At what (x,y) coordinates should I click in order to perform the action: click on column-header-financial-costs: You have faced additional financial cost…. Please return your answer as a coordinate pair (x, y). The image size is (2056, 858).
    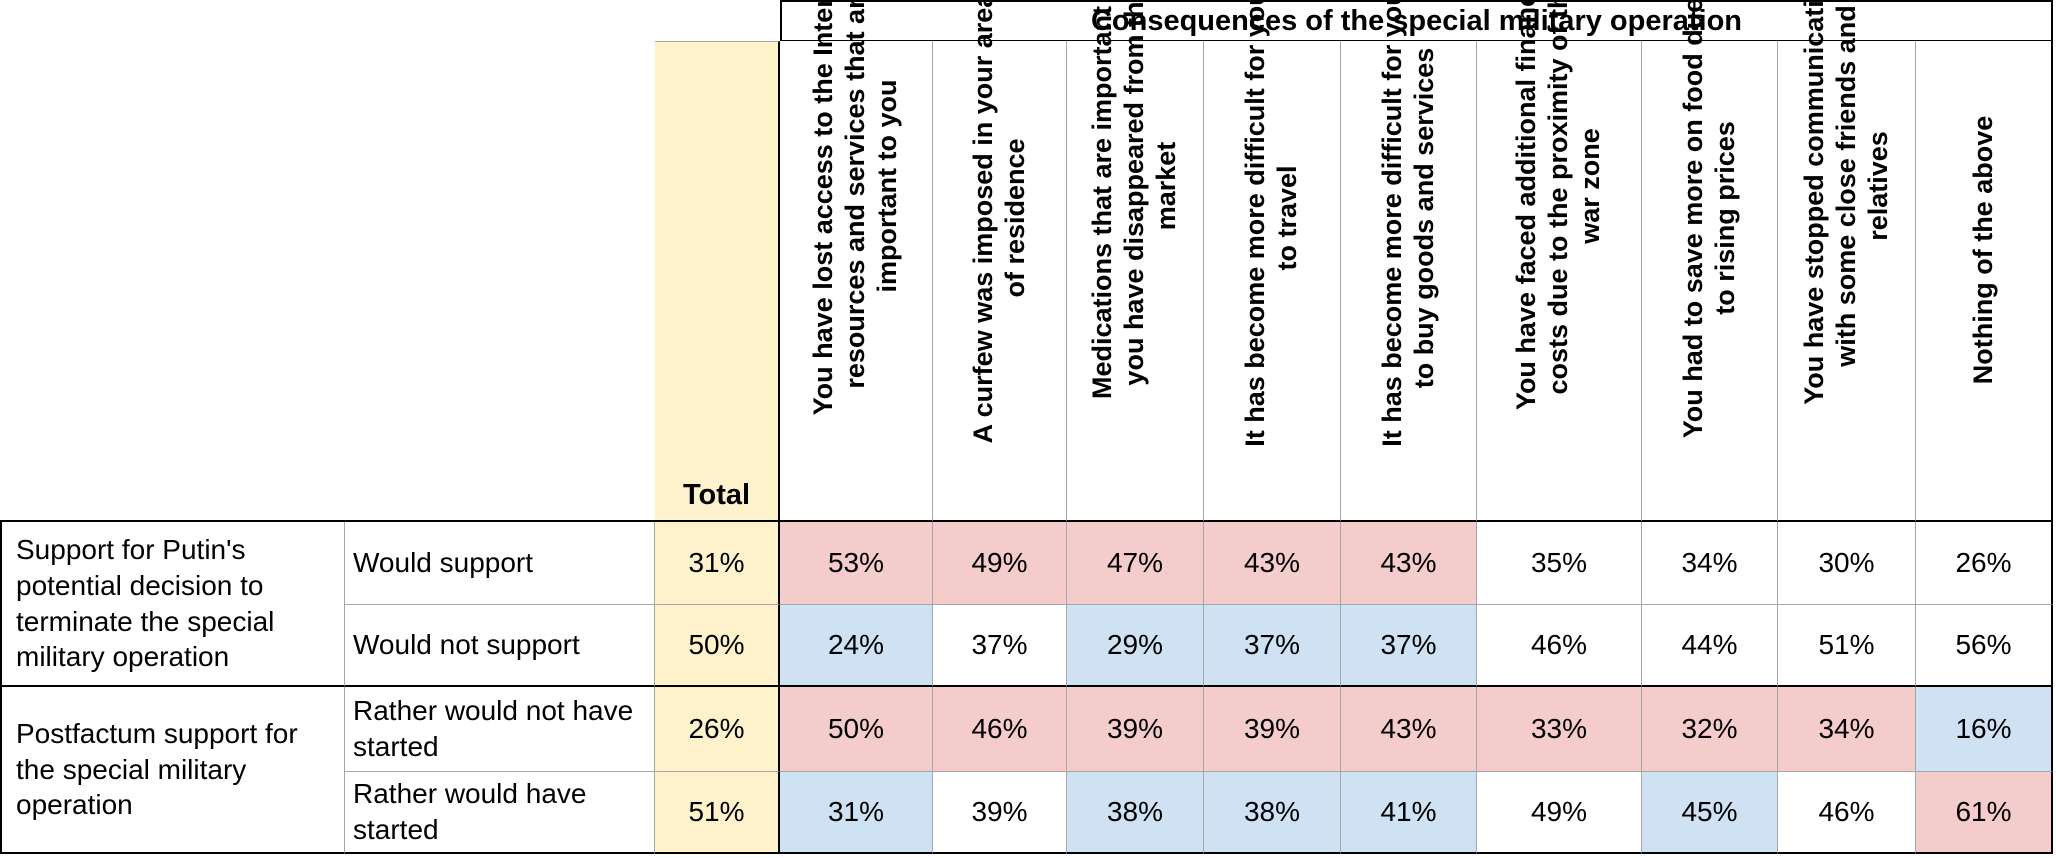
    Looking at the image, I should click on (1559, 261).